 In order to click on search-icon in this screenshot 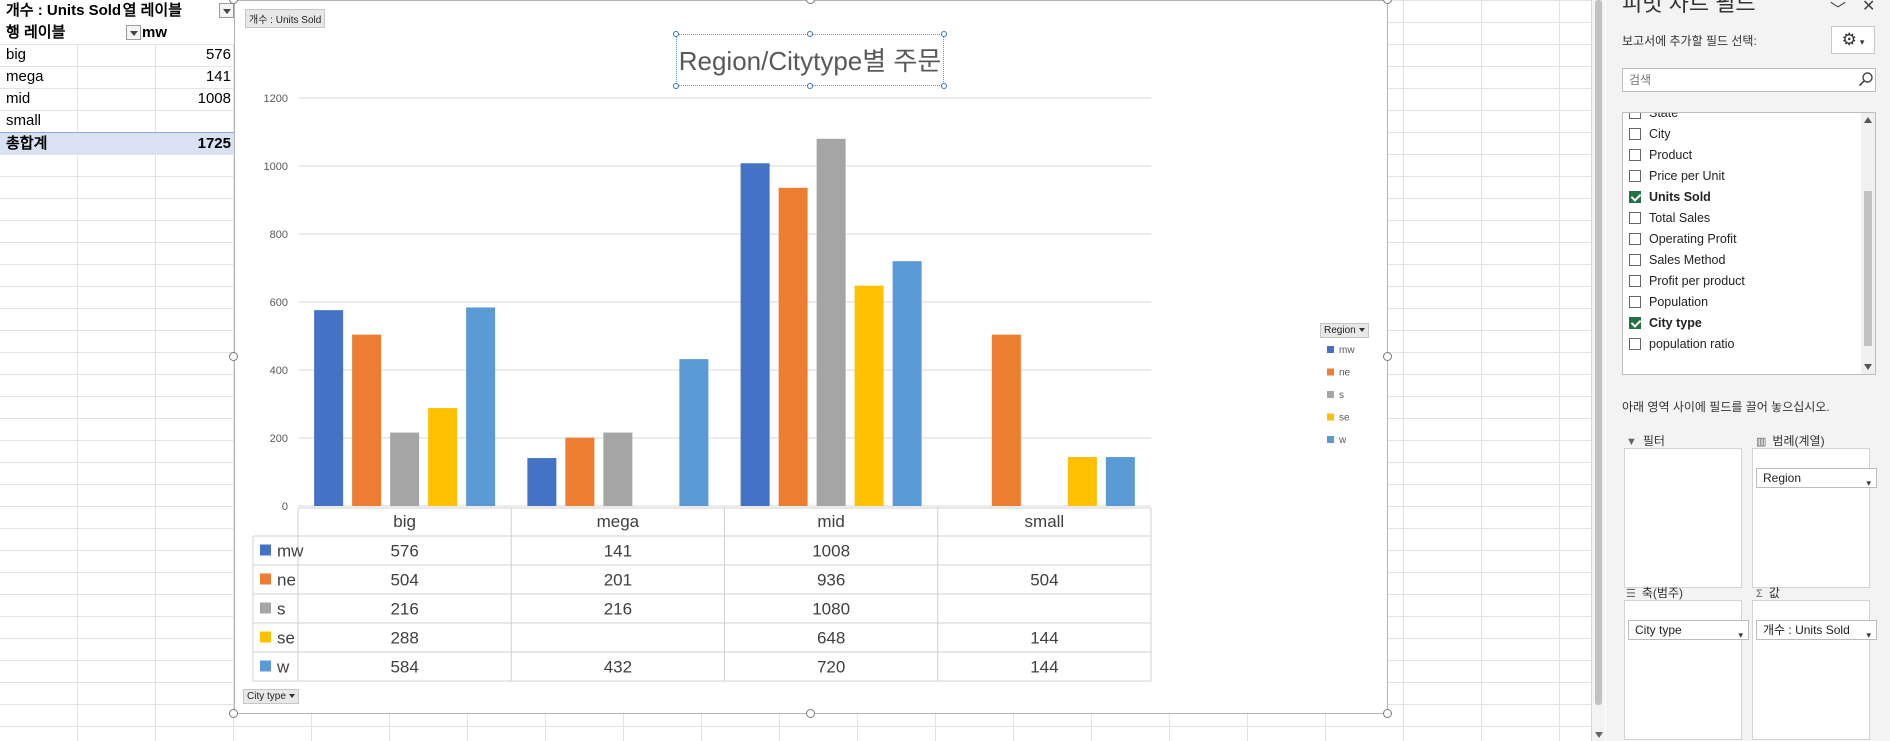, I will do `click(1866, 79)`.